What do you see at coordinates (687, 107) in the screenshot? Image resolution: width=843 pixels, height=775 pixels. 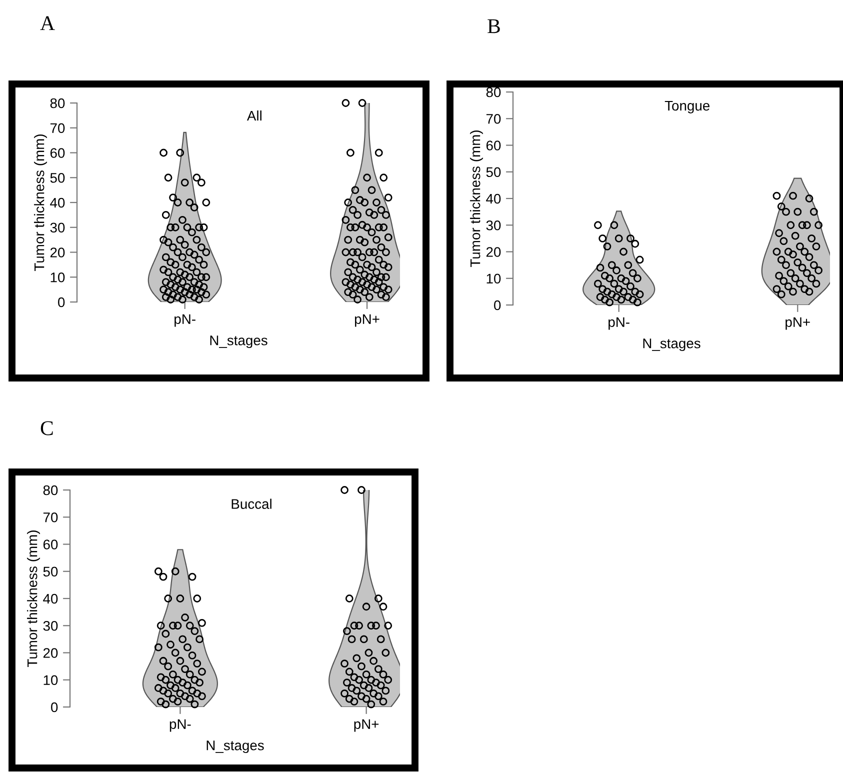 I see `text: Tongue` at bounding box center [687, 107].